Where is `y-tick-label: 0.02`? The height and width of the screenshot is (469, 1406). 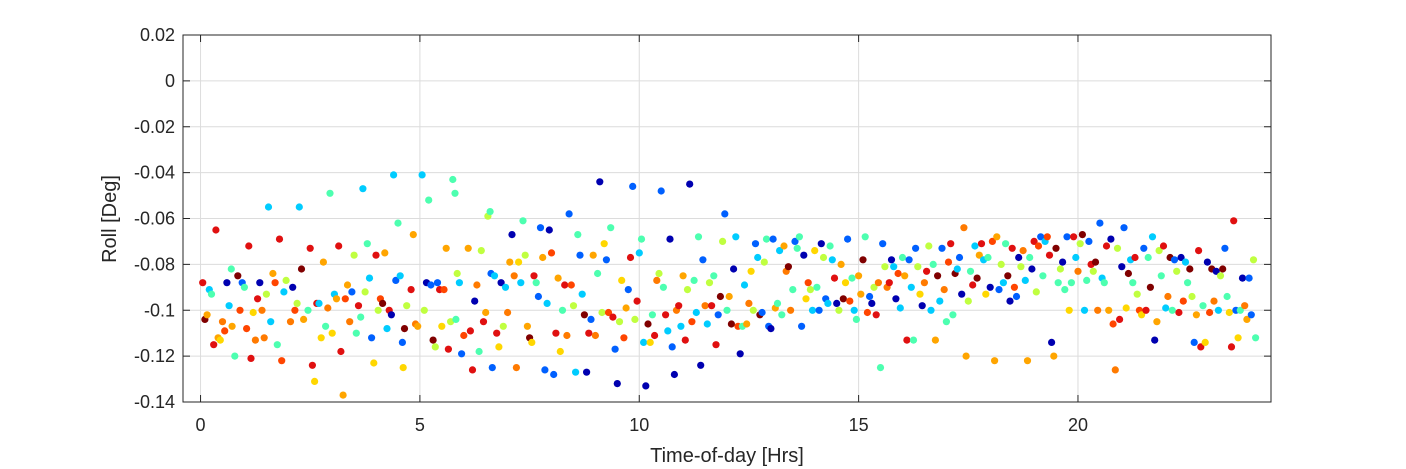 y-tick-label: 0.02 is located at coordinates (157, 35).